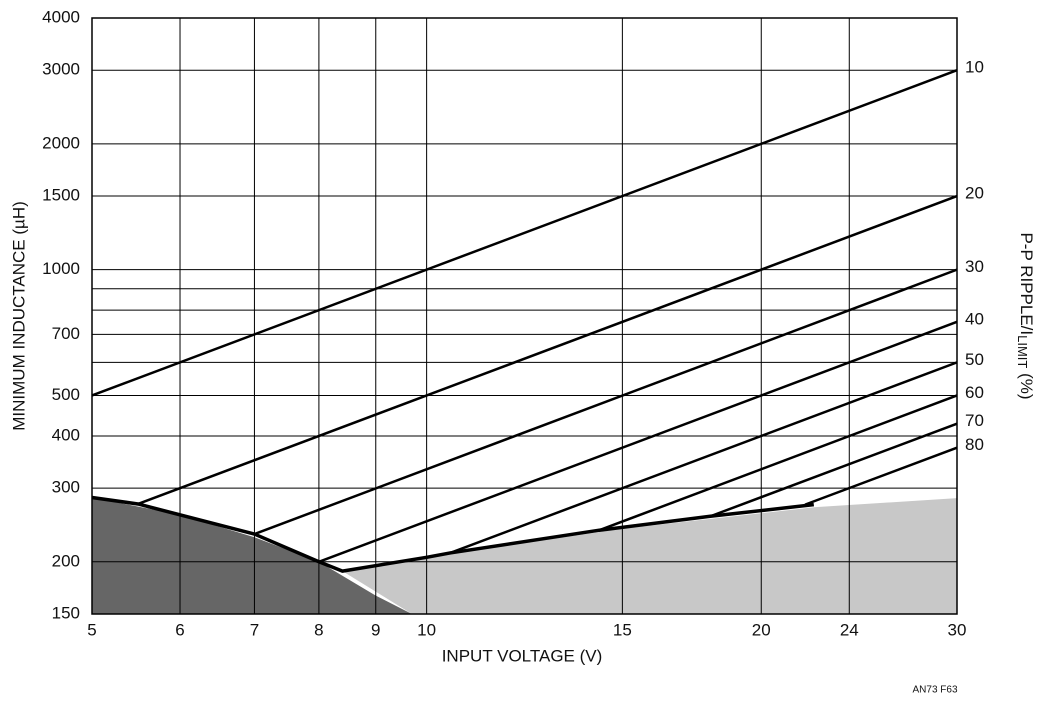  I want to click on x-tick-label: 10, so click(426, 629).